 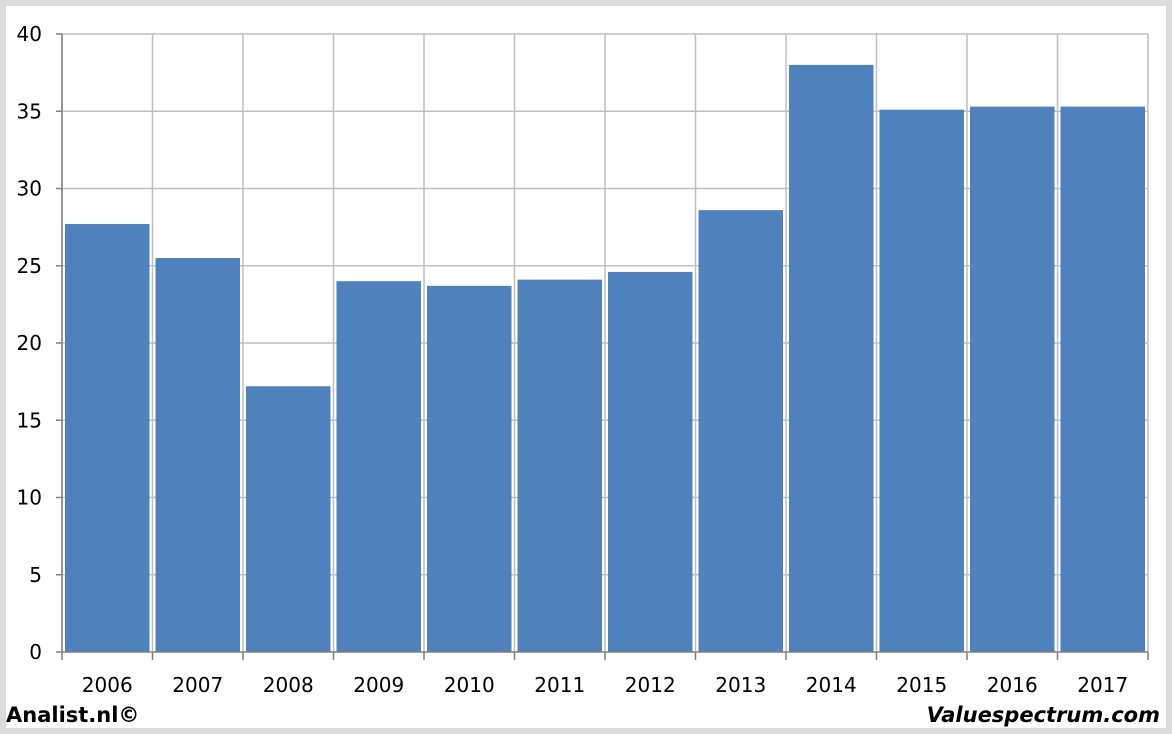 I want to click on y-tick-label: 35, so click(x=29, y=111).